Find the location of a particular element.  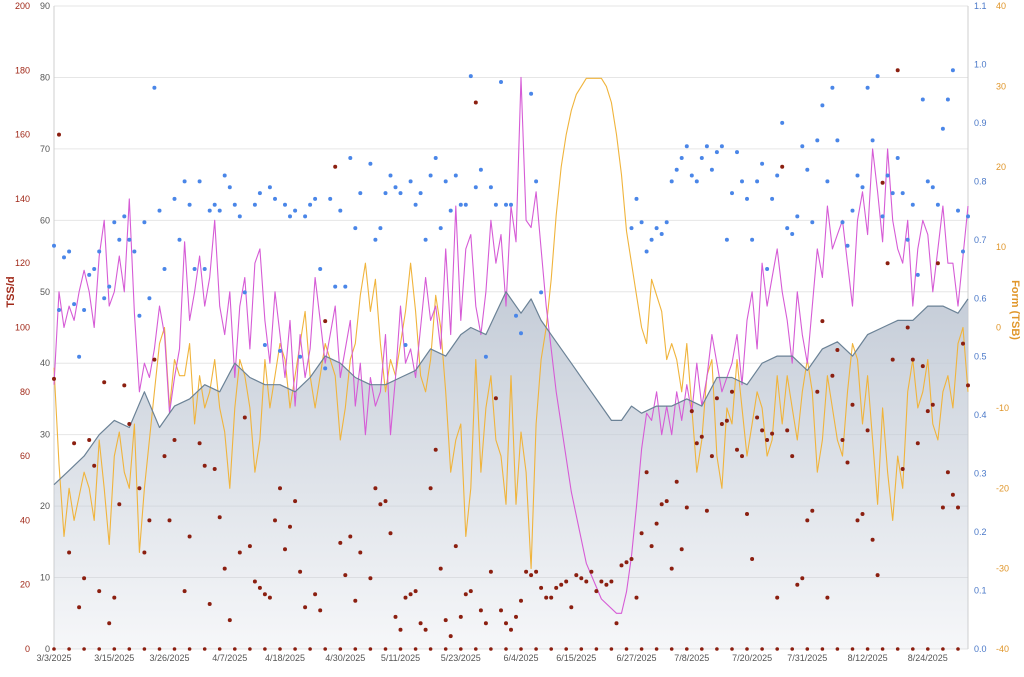

load-tick-label: 20 is located at coordinates (45, 506).